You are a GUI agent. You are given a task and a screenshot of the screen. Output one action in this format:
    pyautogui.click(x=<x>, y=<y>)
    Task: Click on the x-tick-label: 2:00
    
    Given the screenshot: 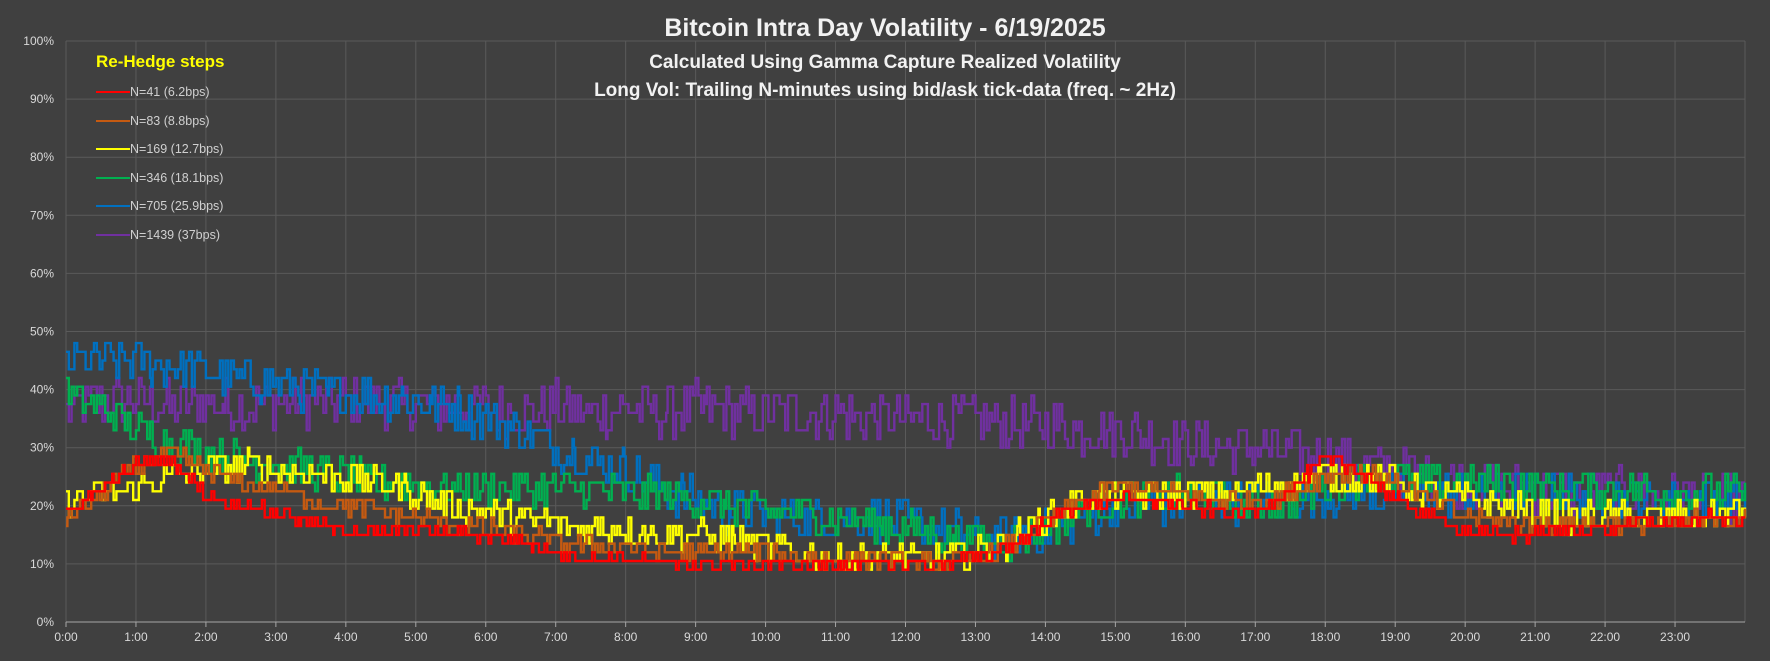 What is the action you would take?
    pyautogui.click(x=206, y=637)
    